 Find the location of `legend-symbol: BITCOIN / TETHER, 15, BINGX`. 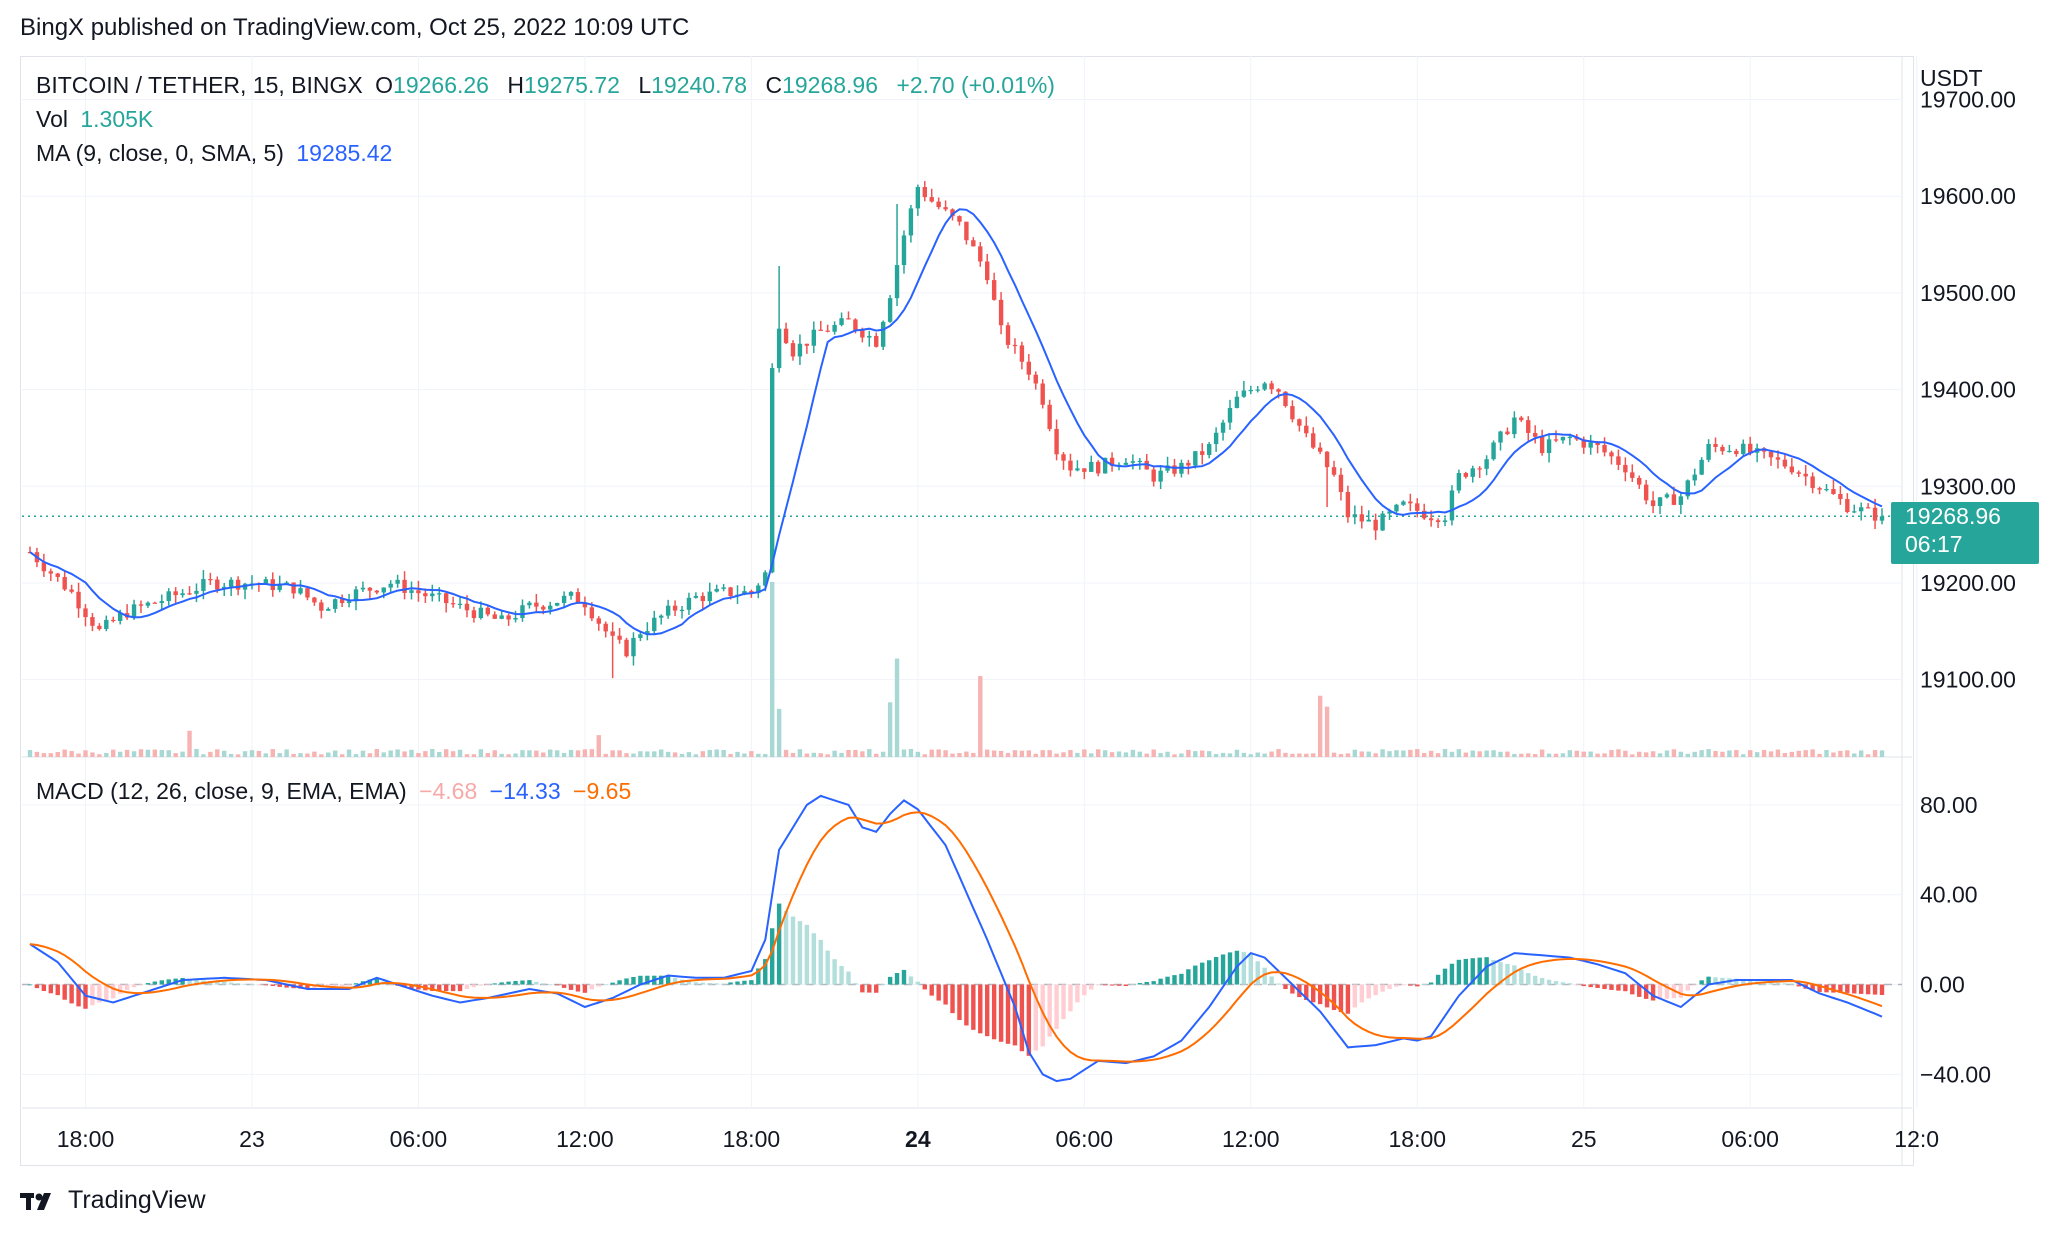

legend-symbol: BITCOIN / TETHER, 15, BINGX is located at coordinates (199, 85).